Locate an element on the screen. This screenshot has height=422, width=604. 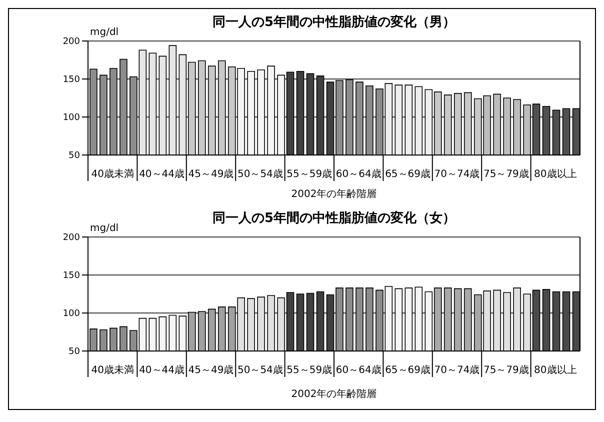
chart-title: 同一人の5年間の中性脂肪値の変化（女） is located at coordinates (334, 218).